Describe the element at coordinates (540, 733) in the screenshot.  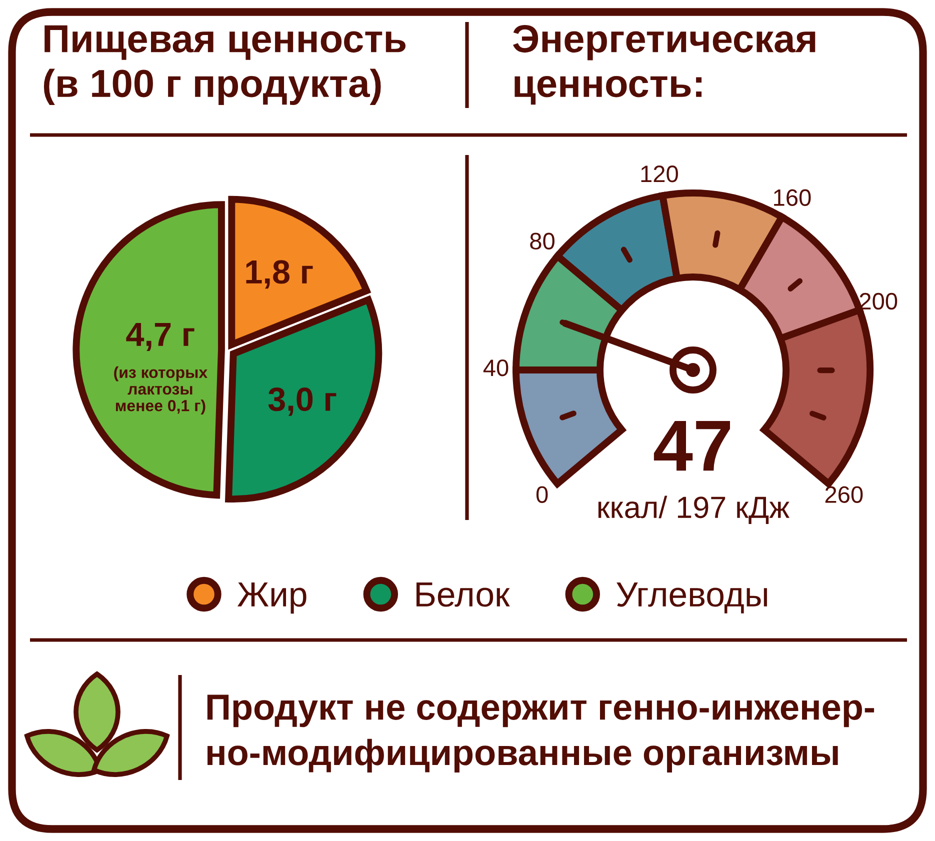
I see `text: Продукт не содержит генно-инженер- но-модифицированные организмы` at that location.